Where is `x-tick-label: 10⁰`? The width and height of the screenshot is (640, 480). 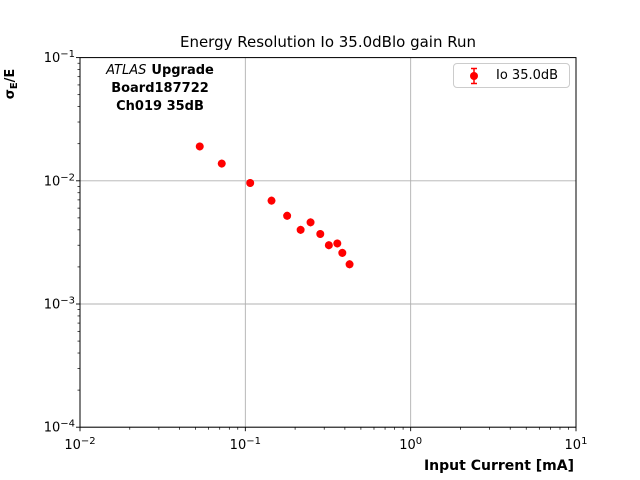 x-tick-label: 10⁰ is located at coordinates (410, 444).